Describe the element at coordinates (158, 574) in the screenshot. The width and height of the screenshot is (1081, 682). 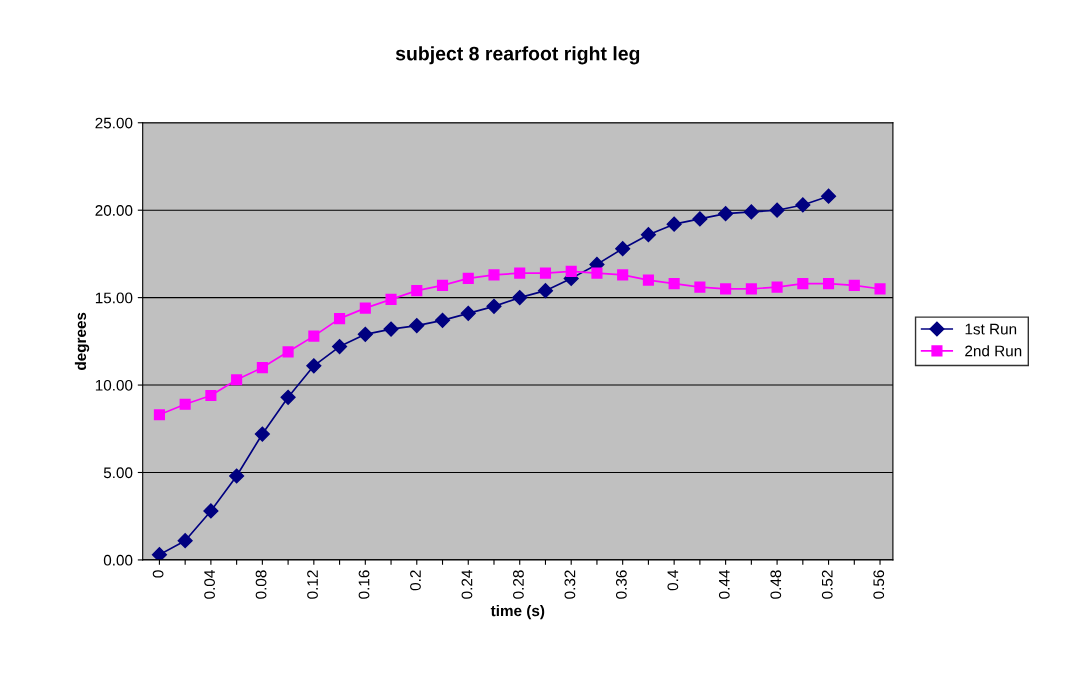
I see `x-tick-label: 0` at that location.